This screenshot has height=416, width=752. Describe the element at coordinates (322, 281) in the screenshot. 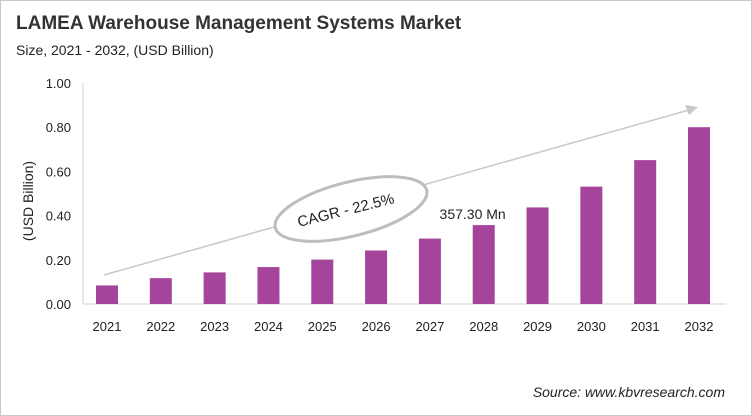

I see `bar-2025` at that location.